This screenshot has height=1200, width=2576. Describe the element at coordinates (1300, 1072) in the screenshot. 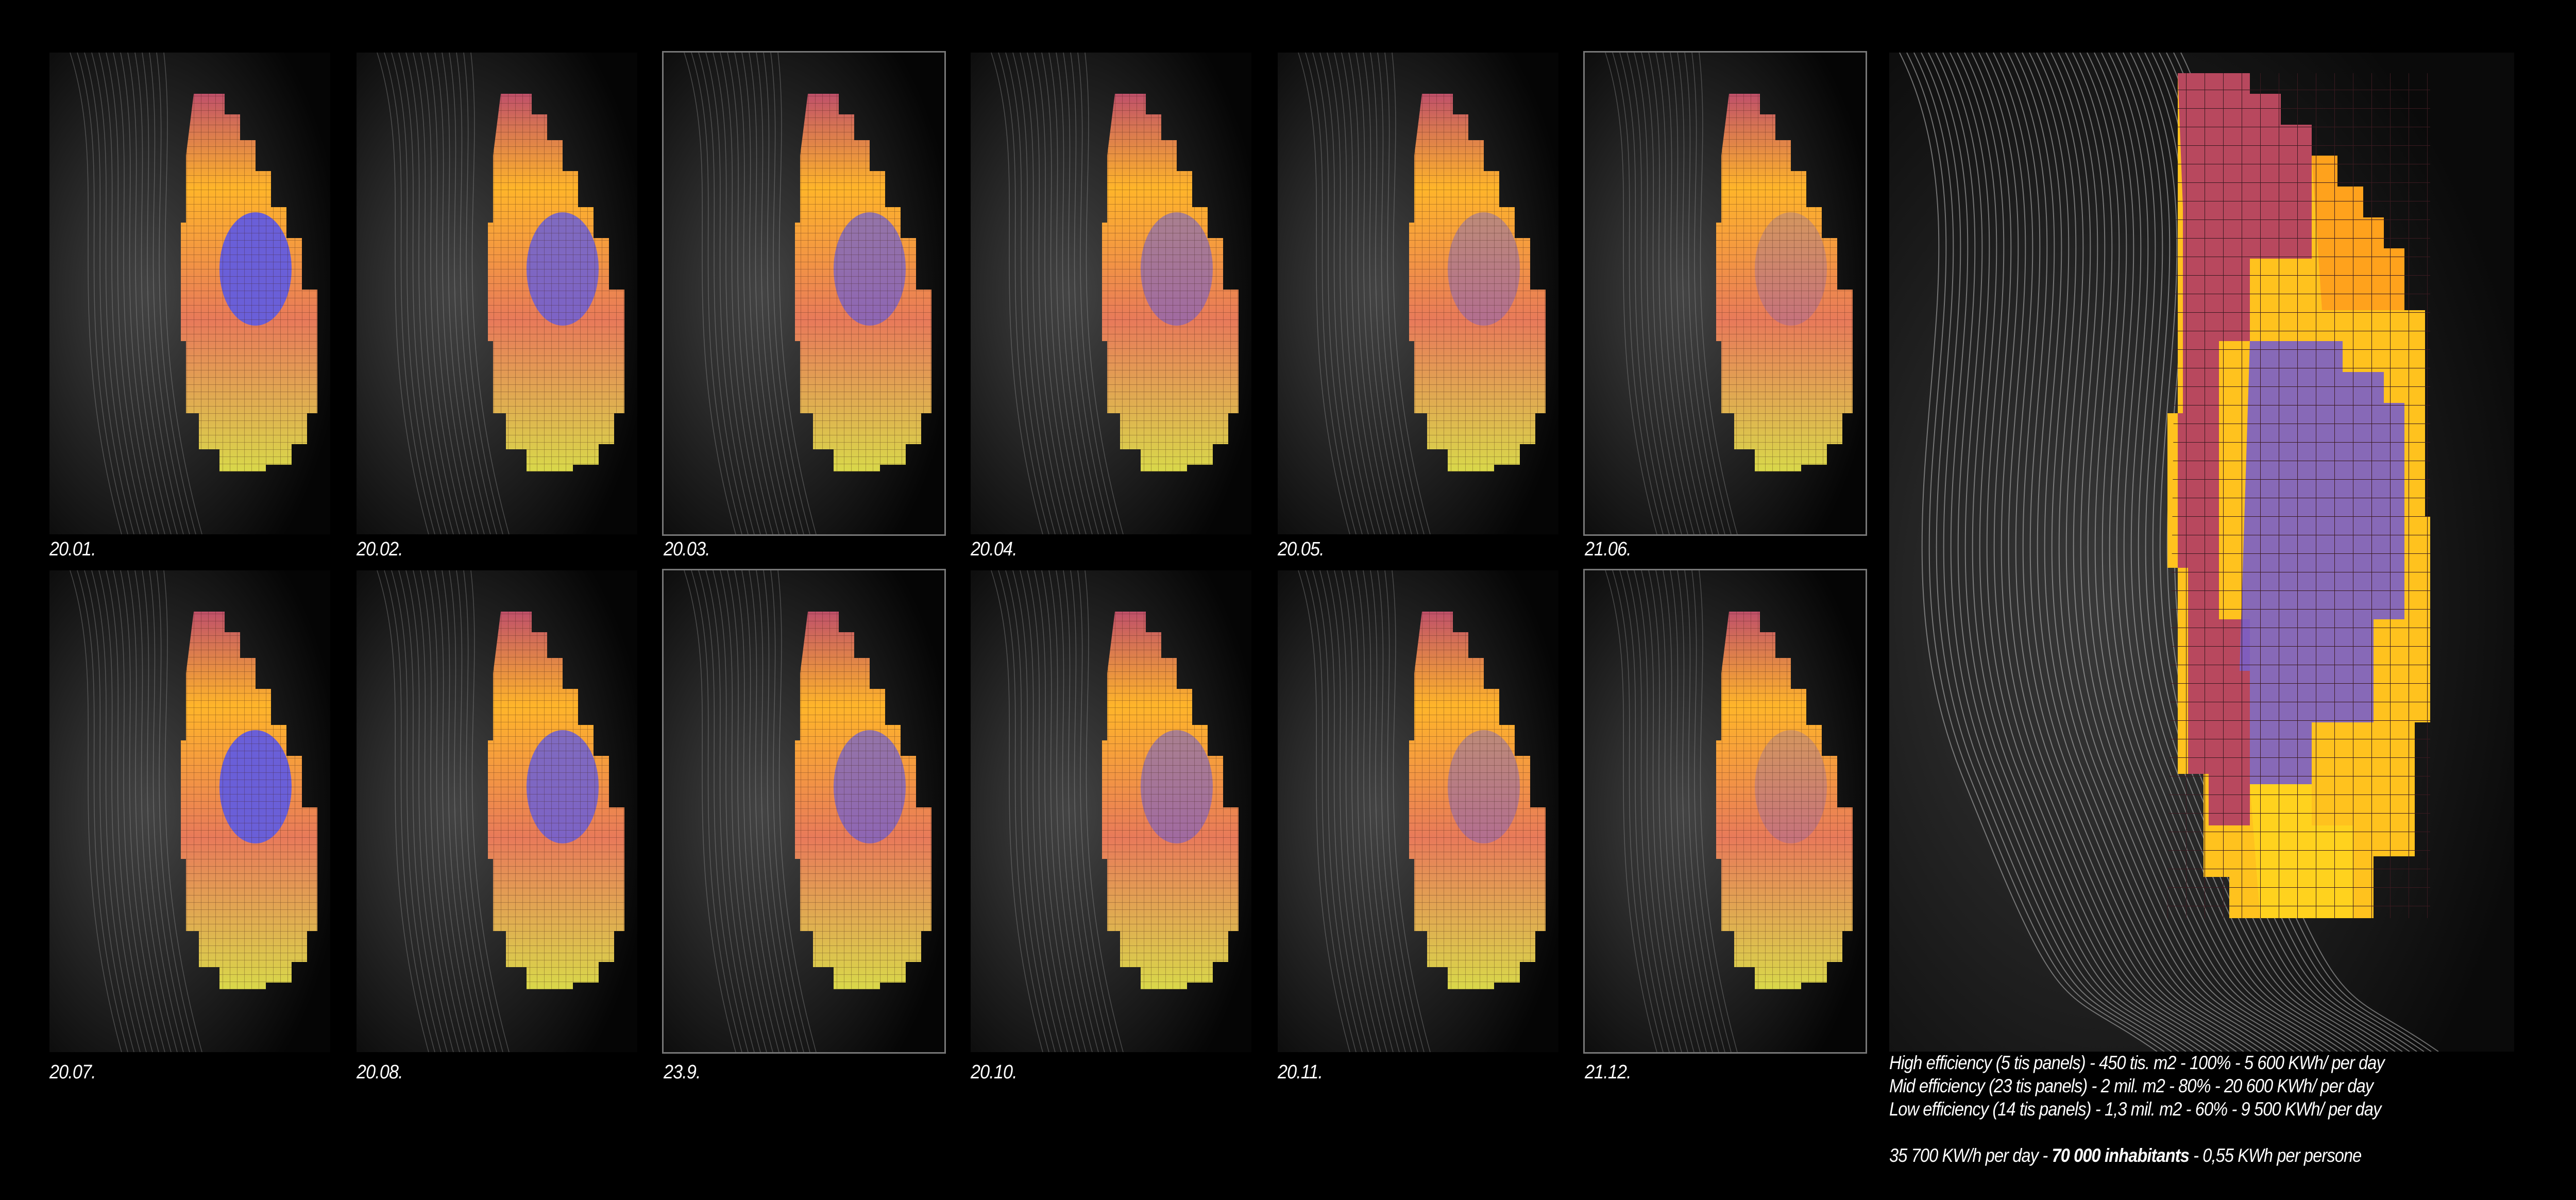

I see `panel-date-label: 20.11.` at that location.